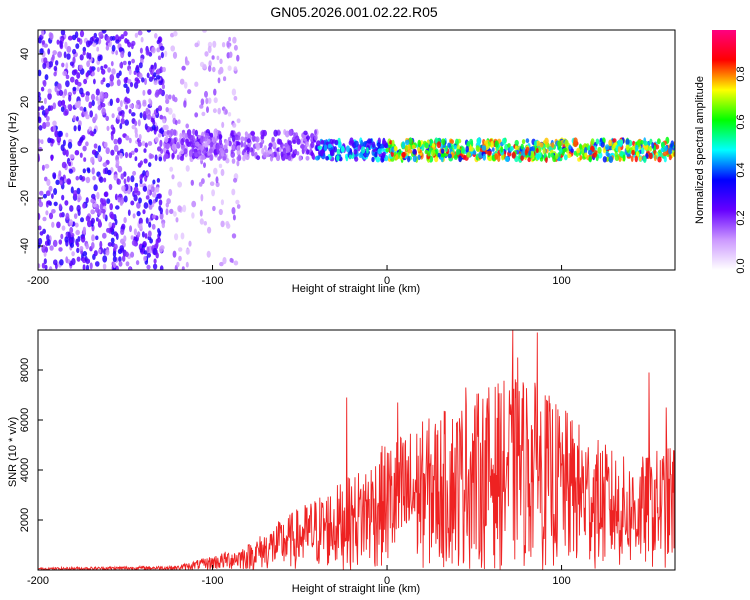  What do you see at coordinates (38, 581) in the screenshot?
I see `x-tick-label: -200` at bounding box center [38, 581].